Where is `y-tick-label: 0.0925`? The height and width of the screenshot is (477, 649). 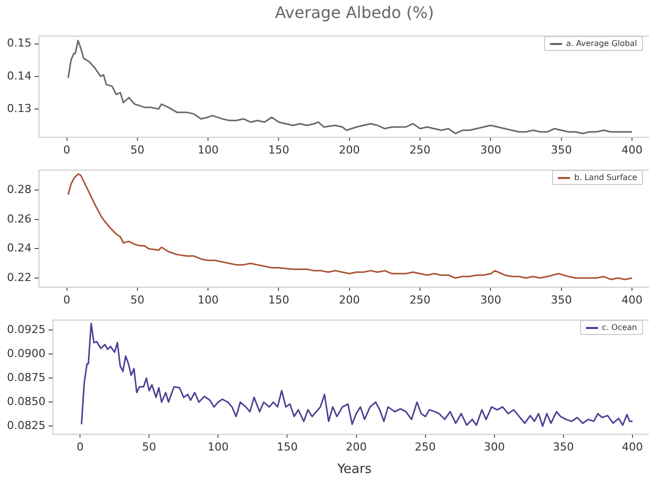
y-tick-label: 0.0925 is located at coordinates (26, 329).